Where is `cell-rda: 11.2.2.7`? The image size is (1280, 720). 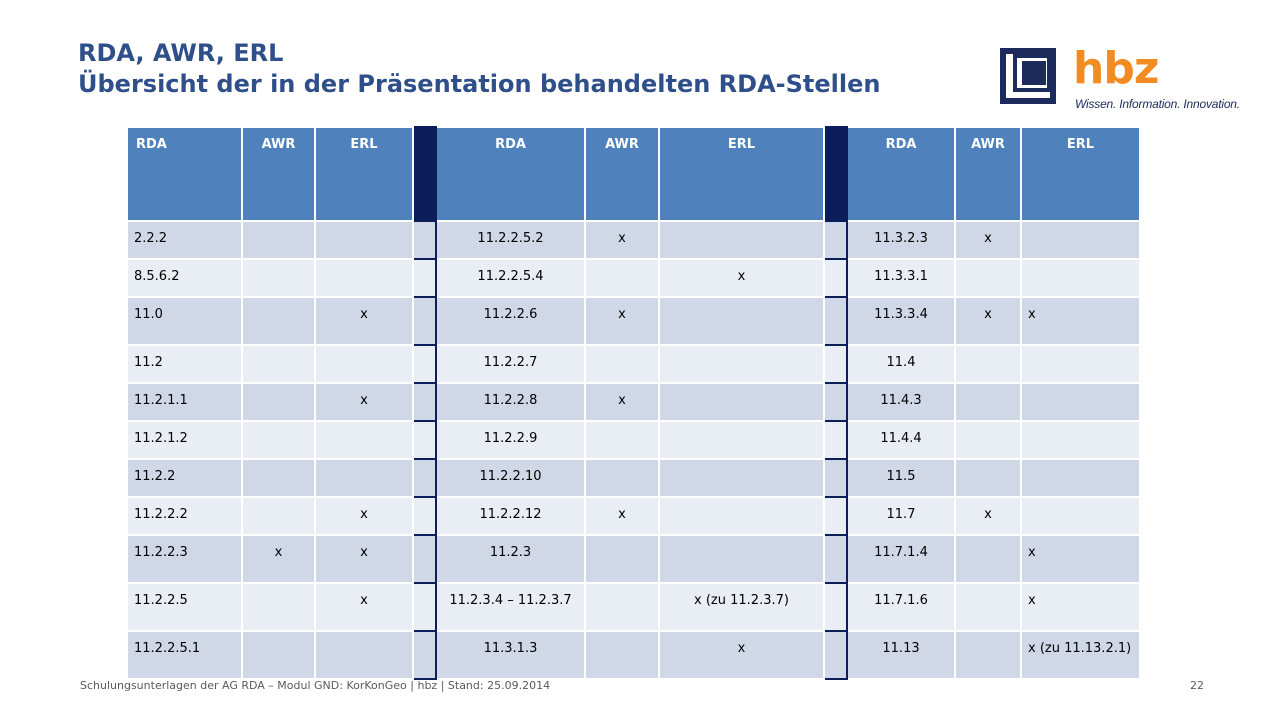 cell-rda: 11.2.2.7 is located at coordinates (510, 364).